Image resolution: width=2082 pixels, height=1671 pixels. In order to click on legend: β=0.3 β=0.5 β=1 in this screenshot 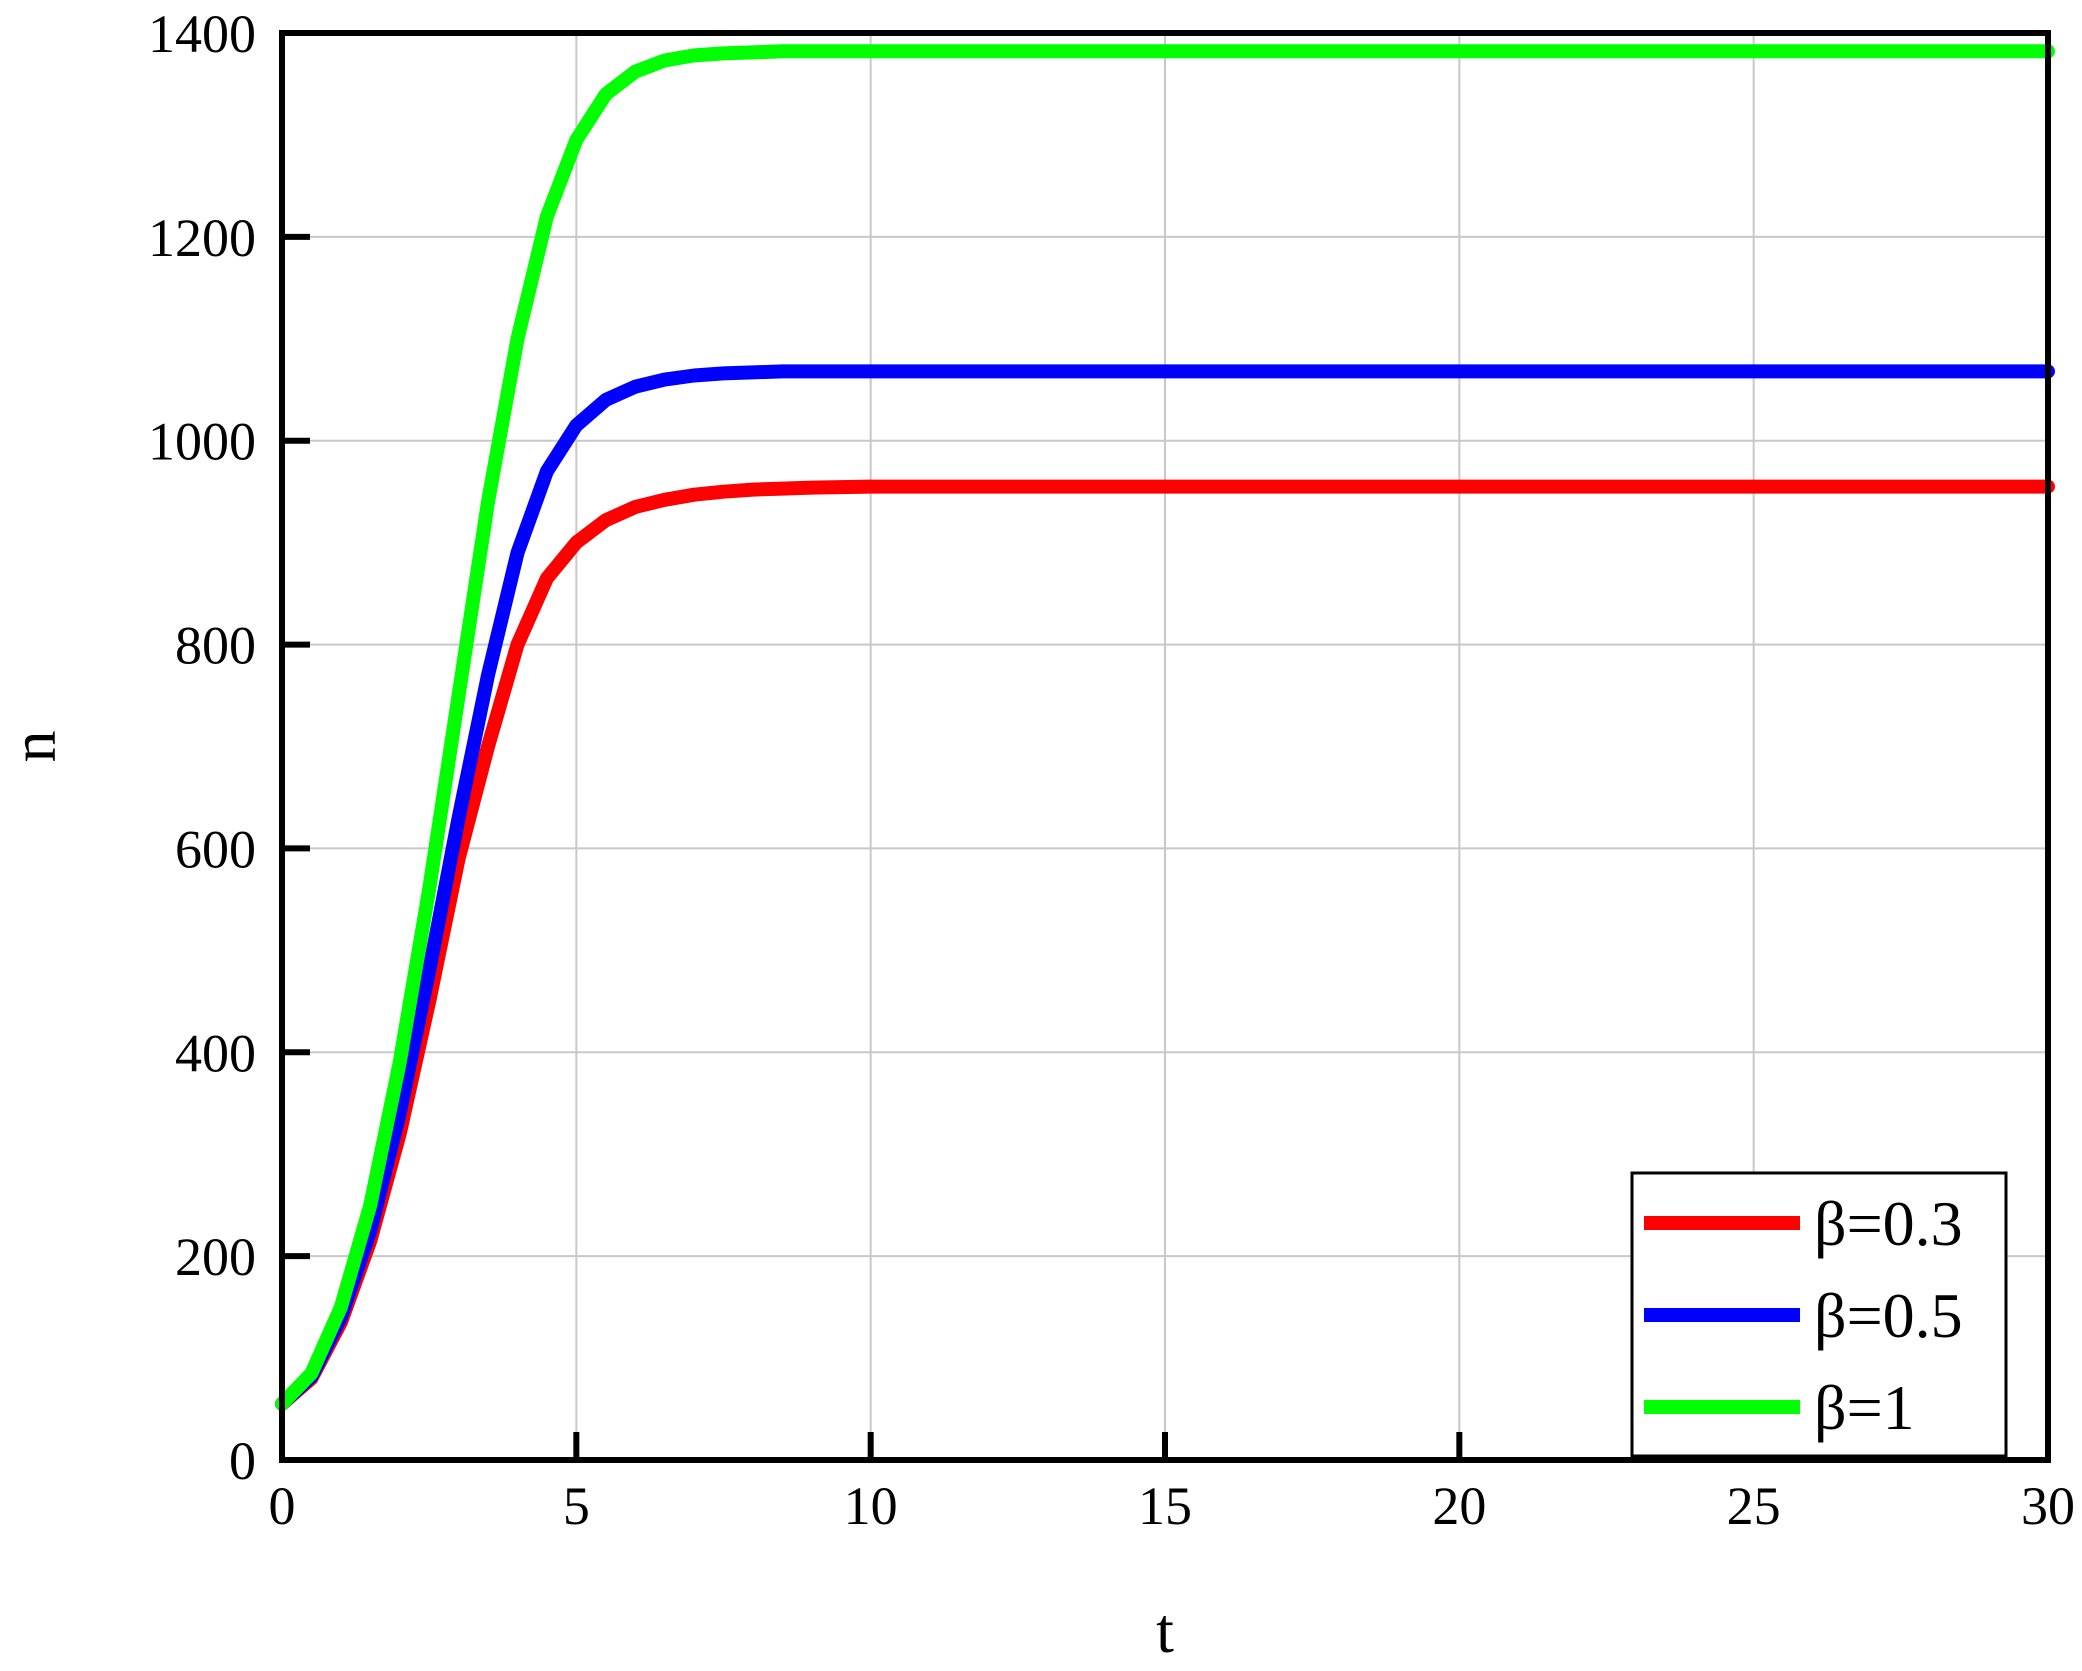, I will do `click(1819, 1314)`.